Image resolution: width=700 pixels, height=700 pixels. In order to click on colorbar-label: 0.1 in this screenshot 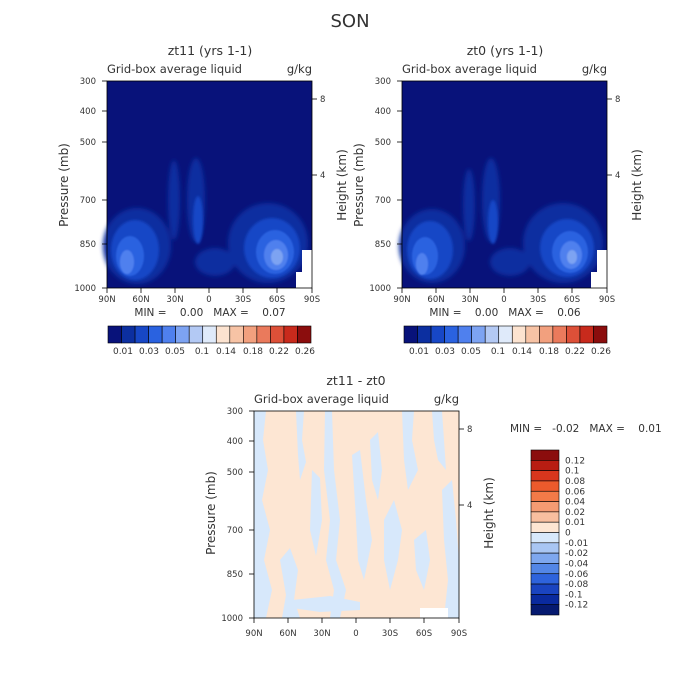, I will do `click(572, 472)`.